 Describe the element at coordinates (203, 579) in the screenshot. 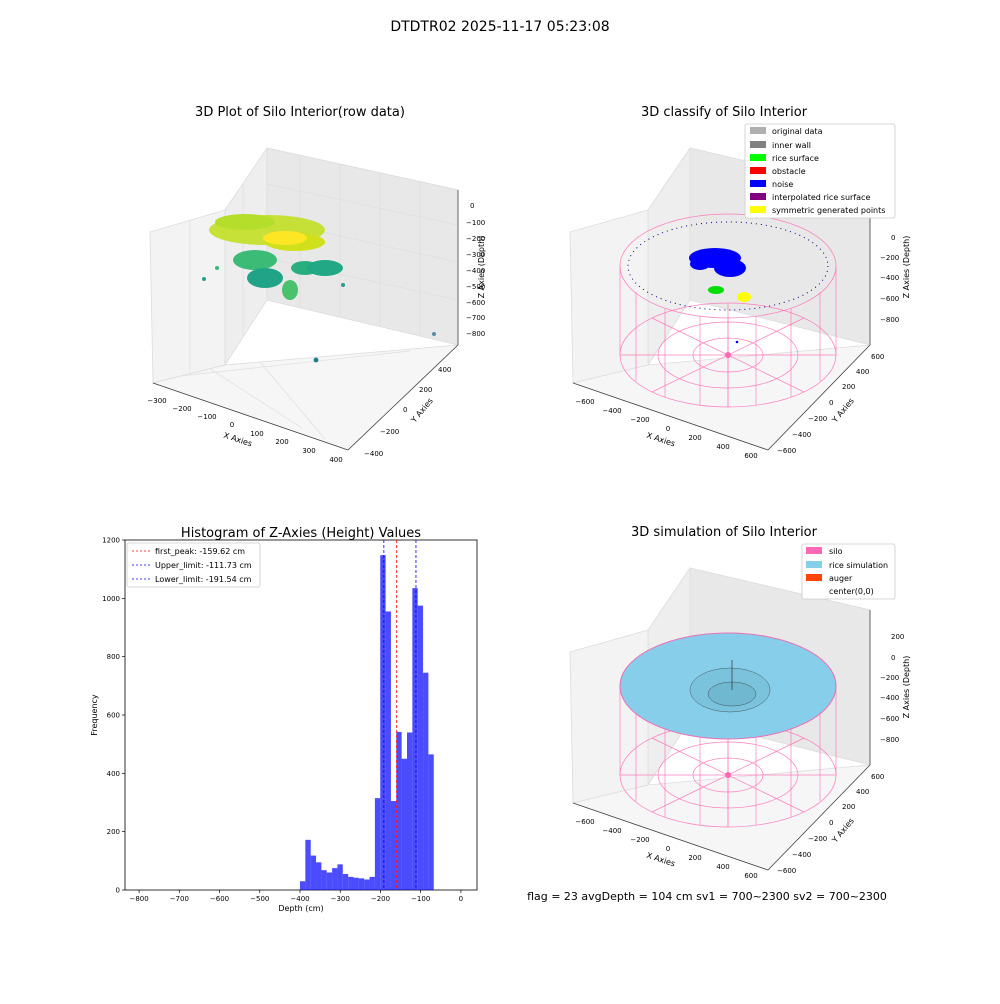

I see `legend-lower-limit: Lower_limit: -191.54 cm` at that location.